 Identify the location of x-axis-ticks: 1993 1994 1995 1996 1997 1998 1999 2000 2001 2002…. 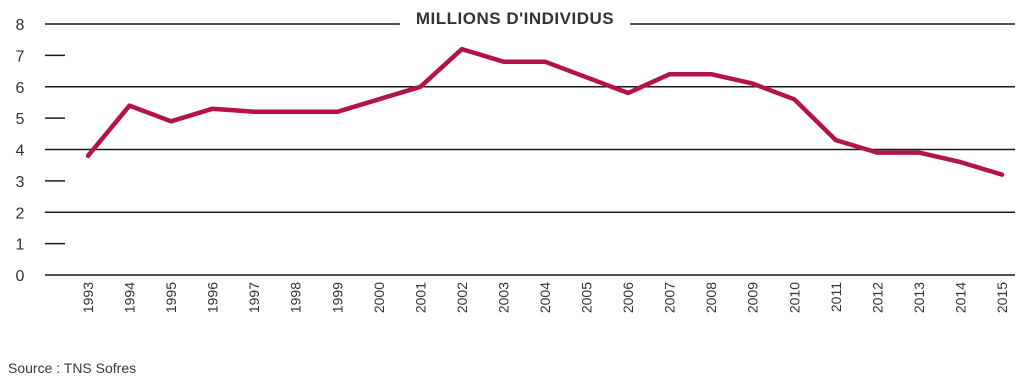
(545, 297).